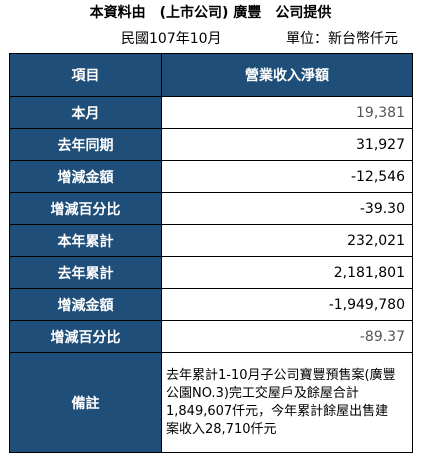 This screenshot has width=421, height=466. I want to click on note-line: 去年累計1-10月子公司寶豐預售案(廣豐, so click(281, 375).